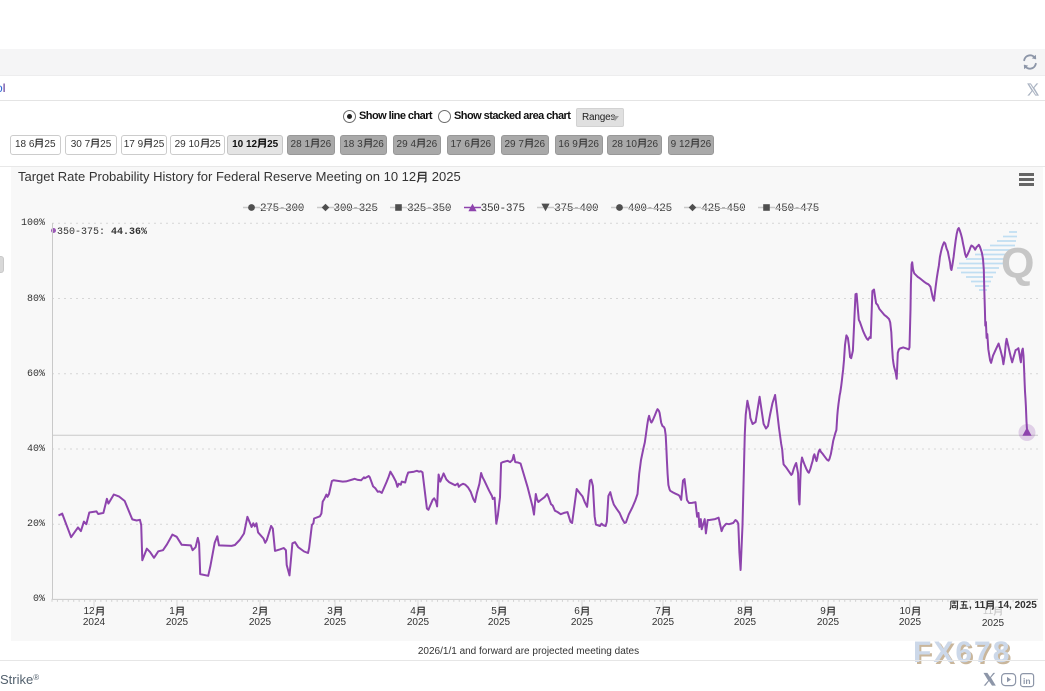 The image size is (1045, 691). Describe the element at coordinates (1027, 681) in the screenshot. I see `svg-text: in` at that location.